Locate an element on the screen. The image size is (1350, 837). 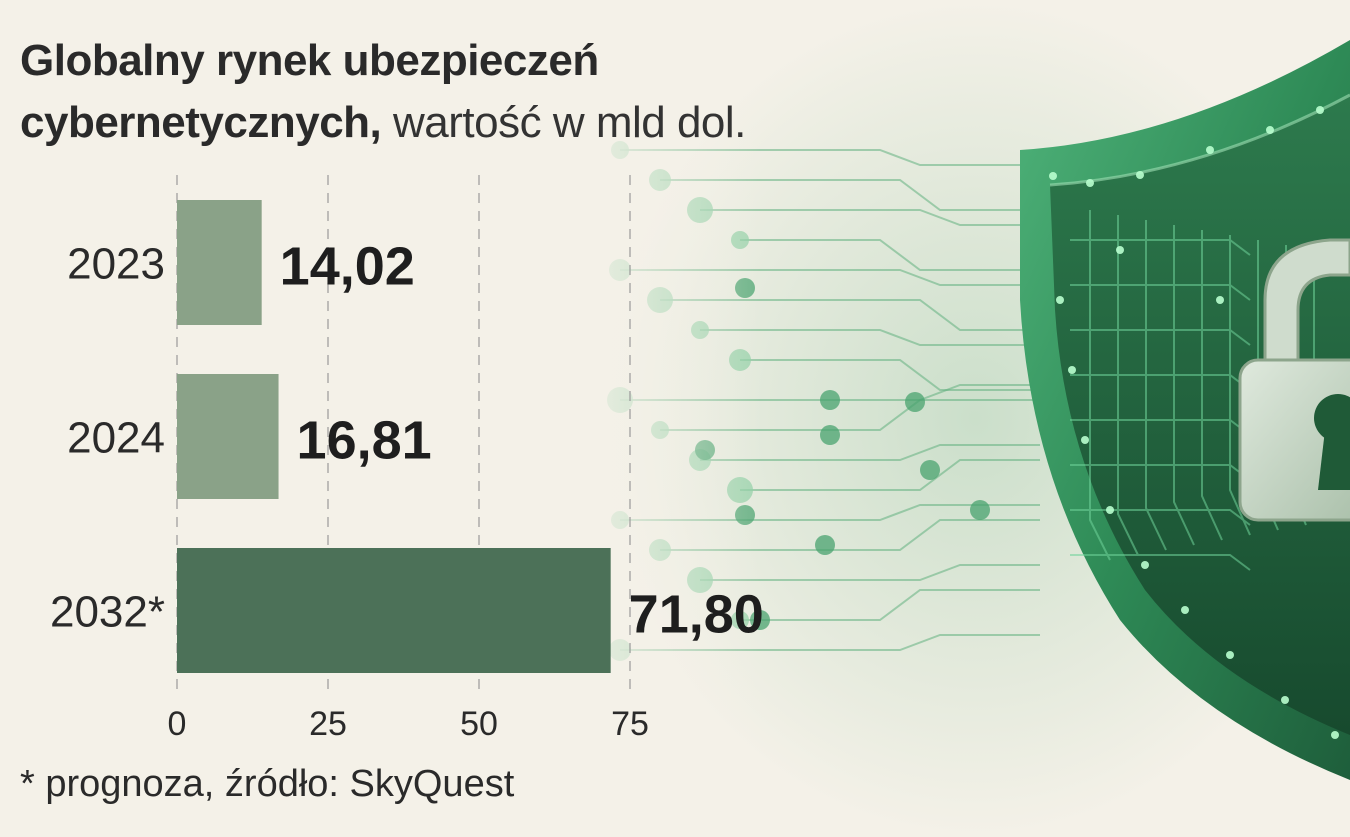
x-axis-ticks: 0 25 50 75 is located at coordinates (408, 724).